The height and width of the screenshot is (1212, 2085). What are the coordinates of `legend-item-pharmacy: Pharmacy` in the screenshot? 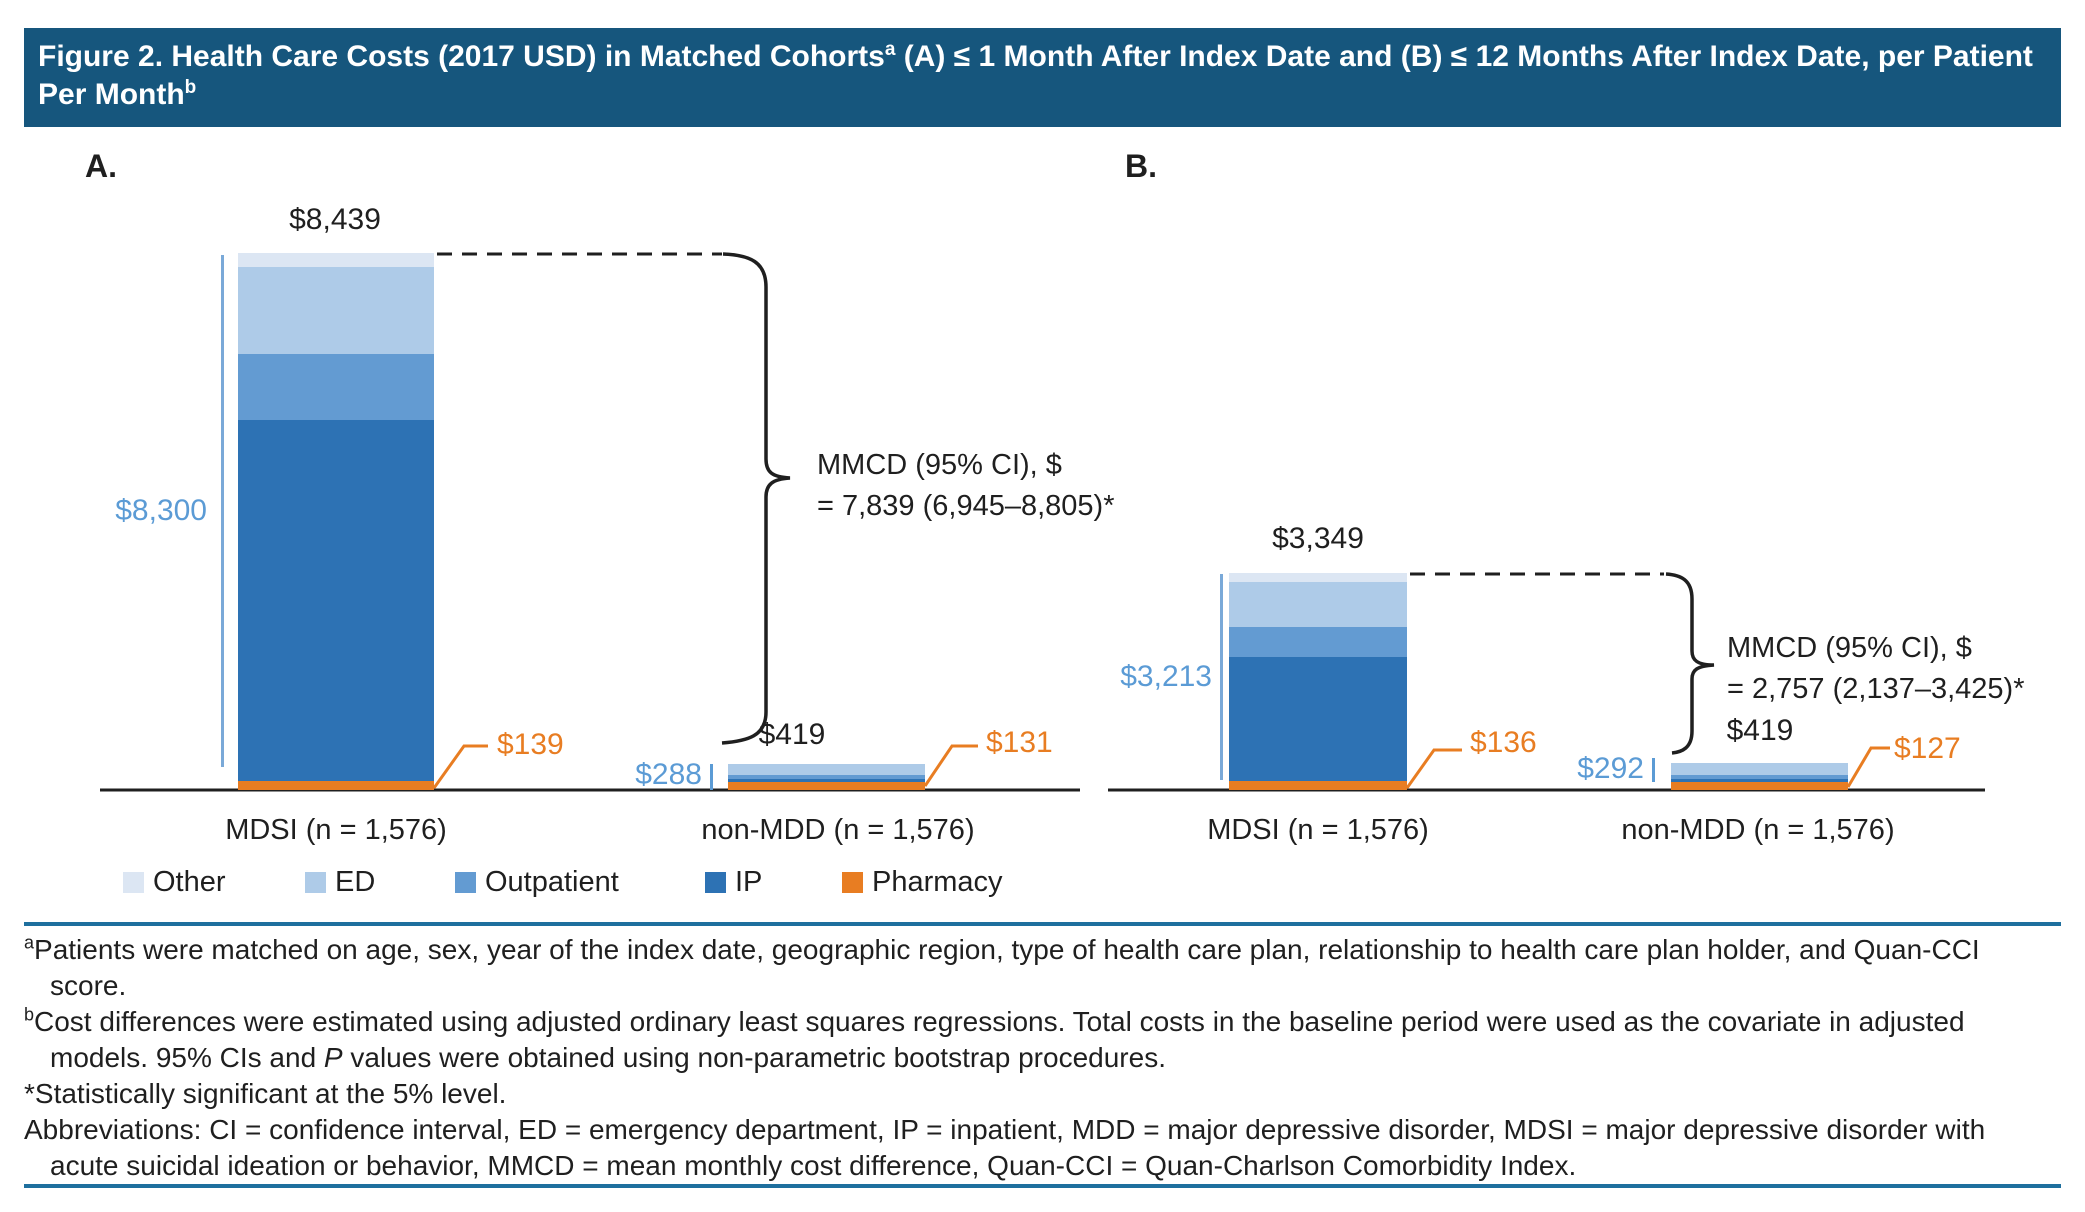 It's located at (922, 882).